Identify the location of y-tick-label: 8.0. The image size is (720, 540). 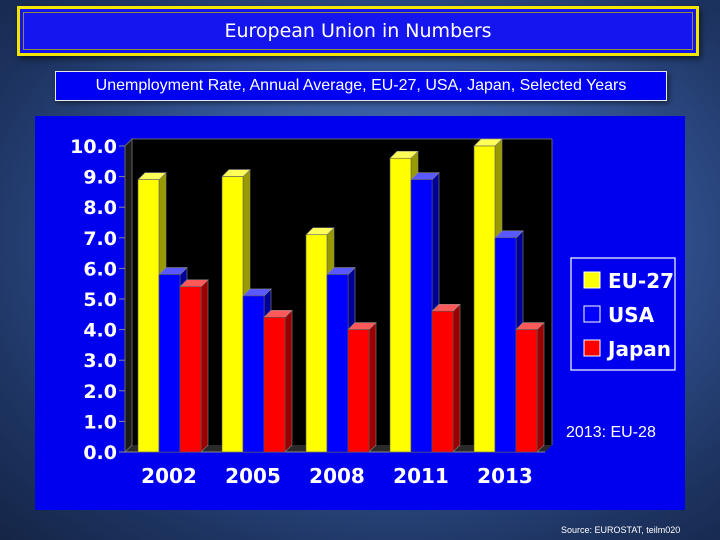
(100, 208).